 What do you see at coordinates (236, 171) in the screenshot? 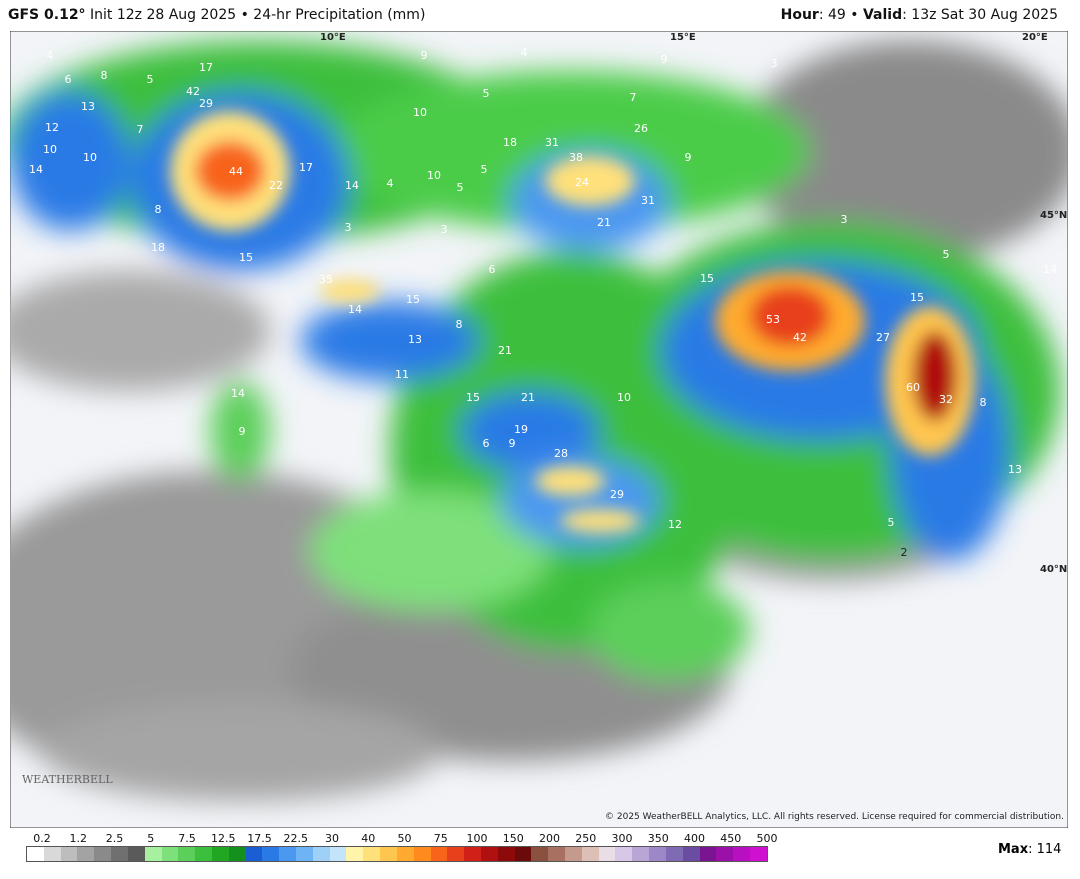
I see `precip-label: 44` at bounding box center [236, 171].